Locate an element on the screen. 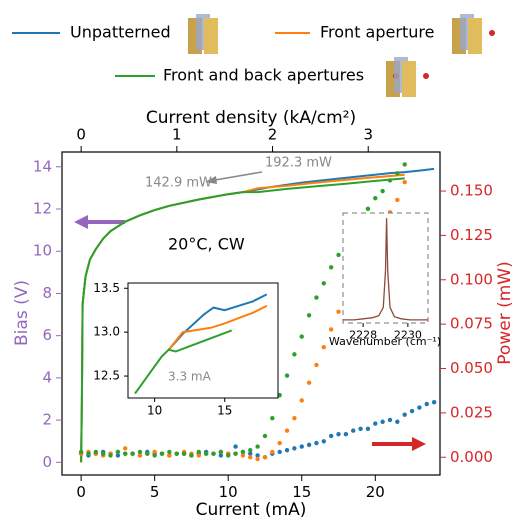 This screenshot has height=524, width=519. annotation: 3.3 mA is located at coordinates (190, 377).